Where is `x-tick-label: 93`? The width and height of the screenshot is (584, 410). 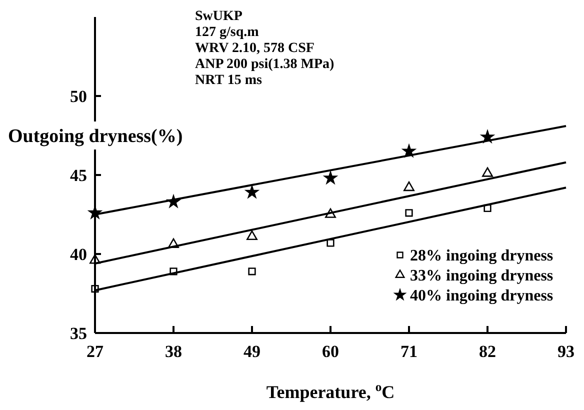 x-tick-label: 93 is located at coordinates (566, 351).